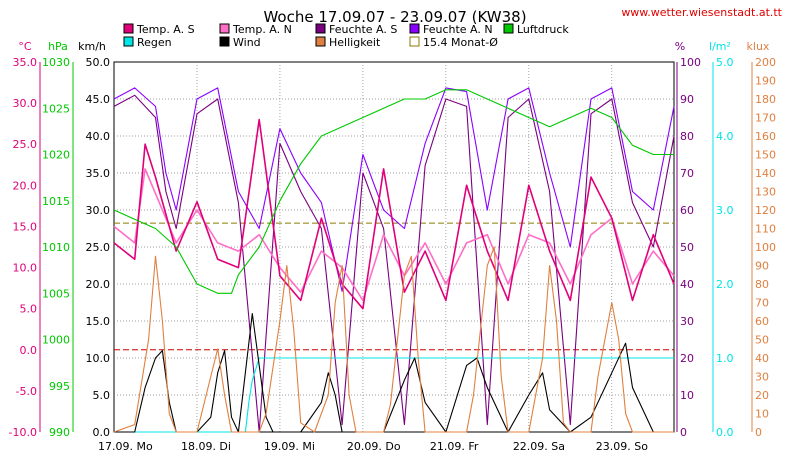  What do you see at coordinates (765, 118) in the screenshot?
I see `tick-light: 170` at bounding box center [765, 118].